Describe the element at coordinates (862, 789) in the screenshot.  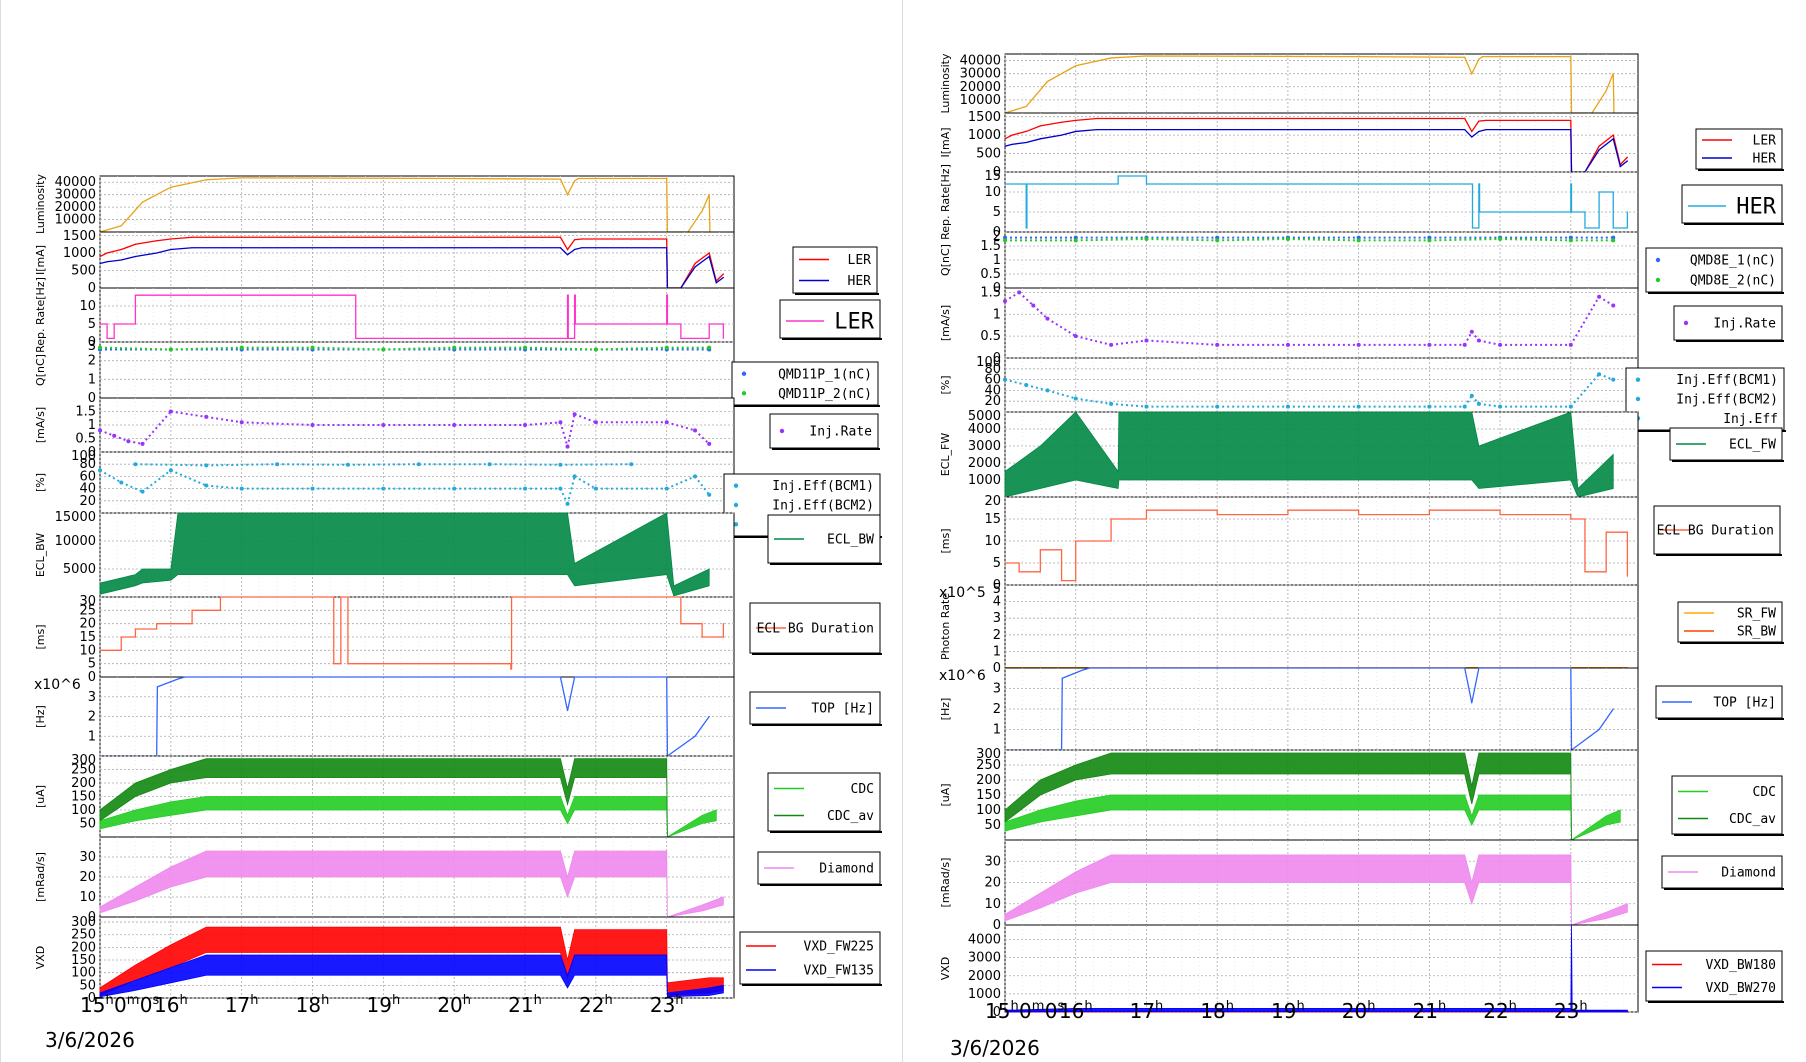
I see `legend-label: CDC` at that location.